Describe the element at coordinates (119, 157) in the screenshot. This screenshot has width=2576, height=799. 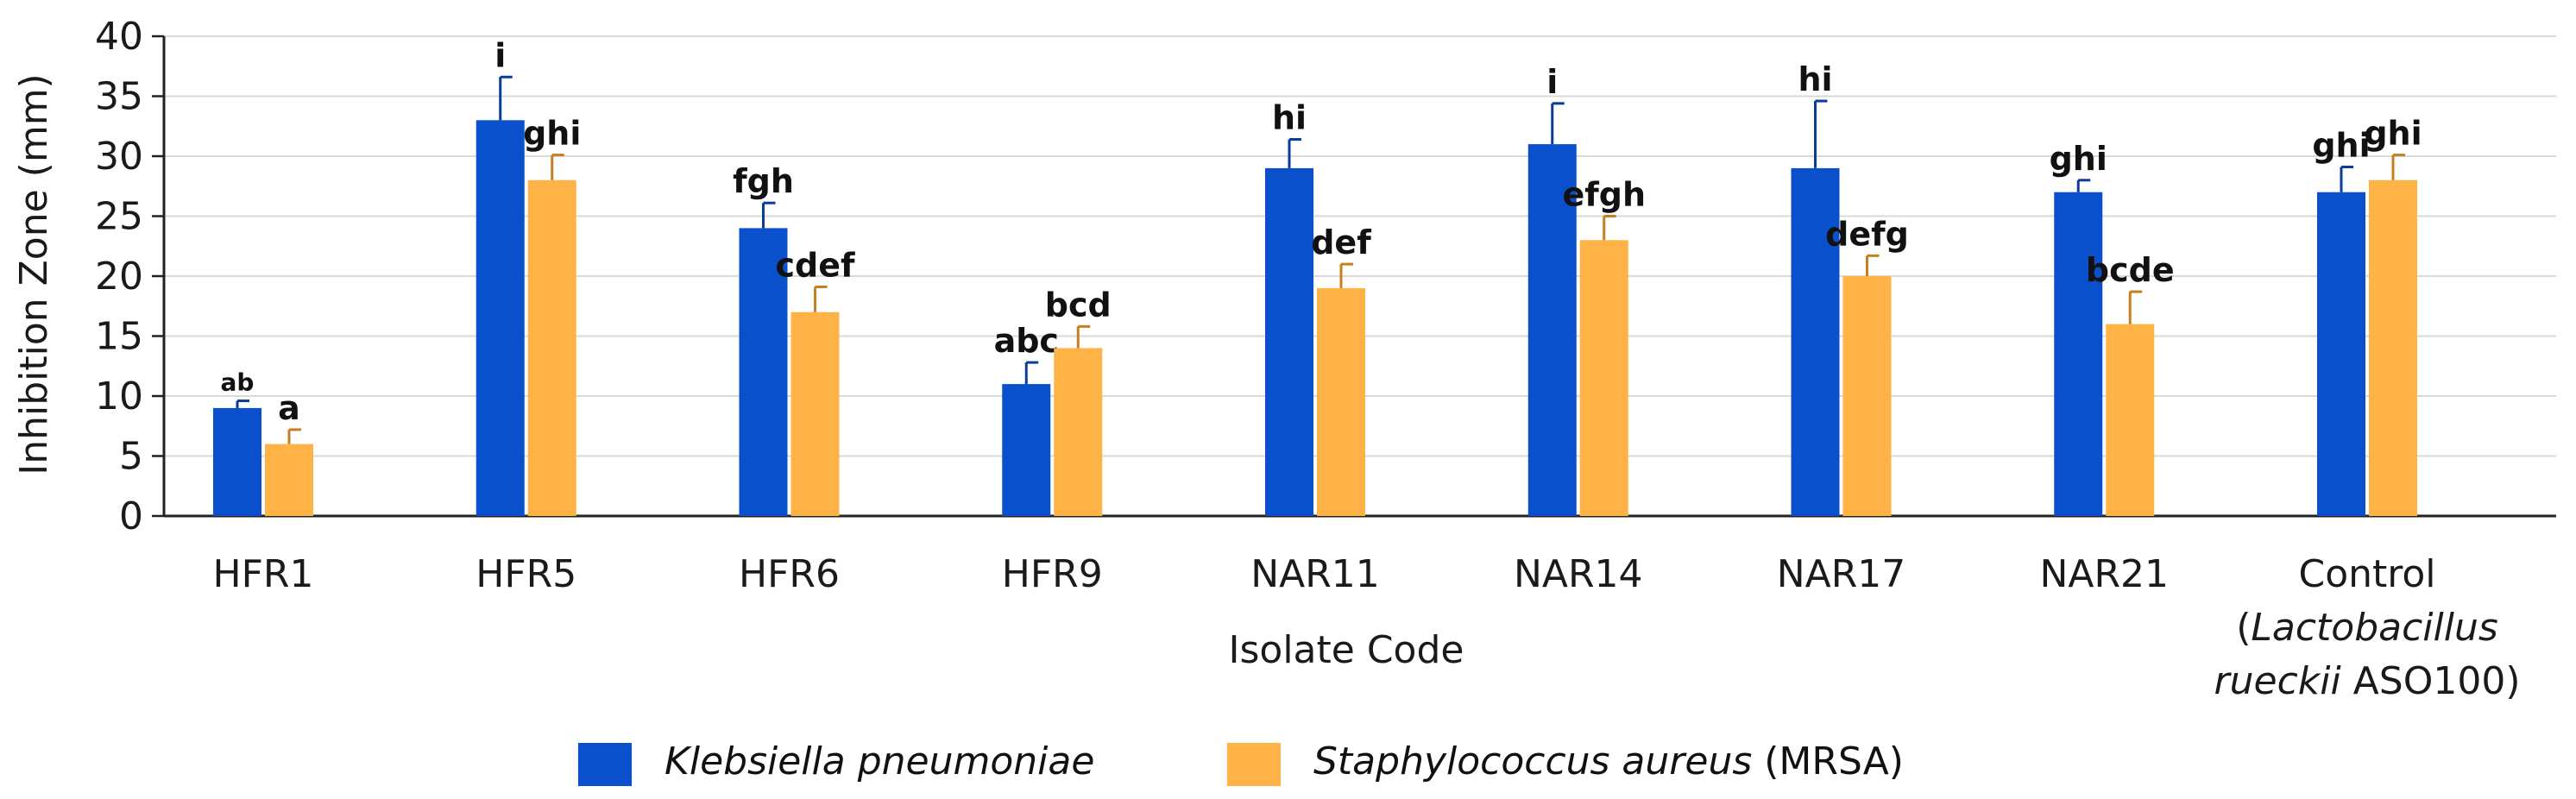
I see `y-tick-label: 30` at that location.